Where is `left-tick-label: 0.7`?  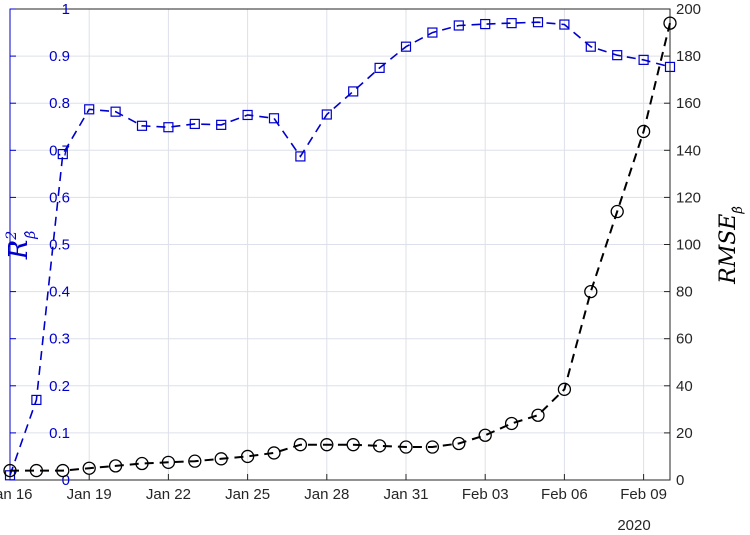
left-tick-label: 0.7 is located at coordinates (59, 150).